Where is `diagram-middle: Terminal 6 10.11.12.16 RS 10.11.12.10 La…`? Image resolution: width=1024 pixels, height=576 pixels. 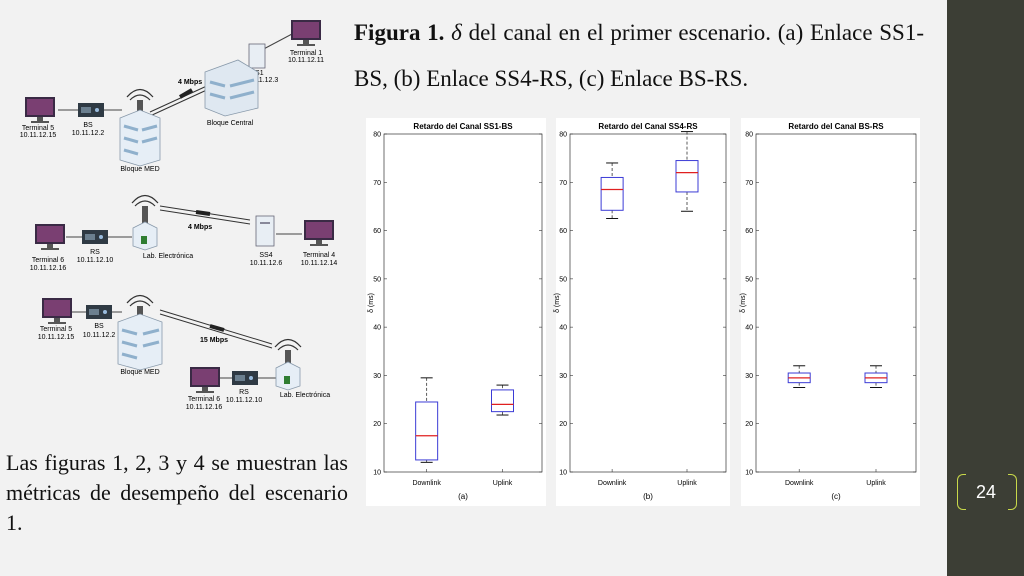
diagram-middle: Terminal 6 10.11.12.16 RS 10.11.12.10 La… is located at coordinates (184, 233).